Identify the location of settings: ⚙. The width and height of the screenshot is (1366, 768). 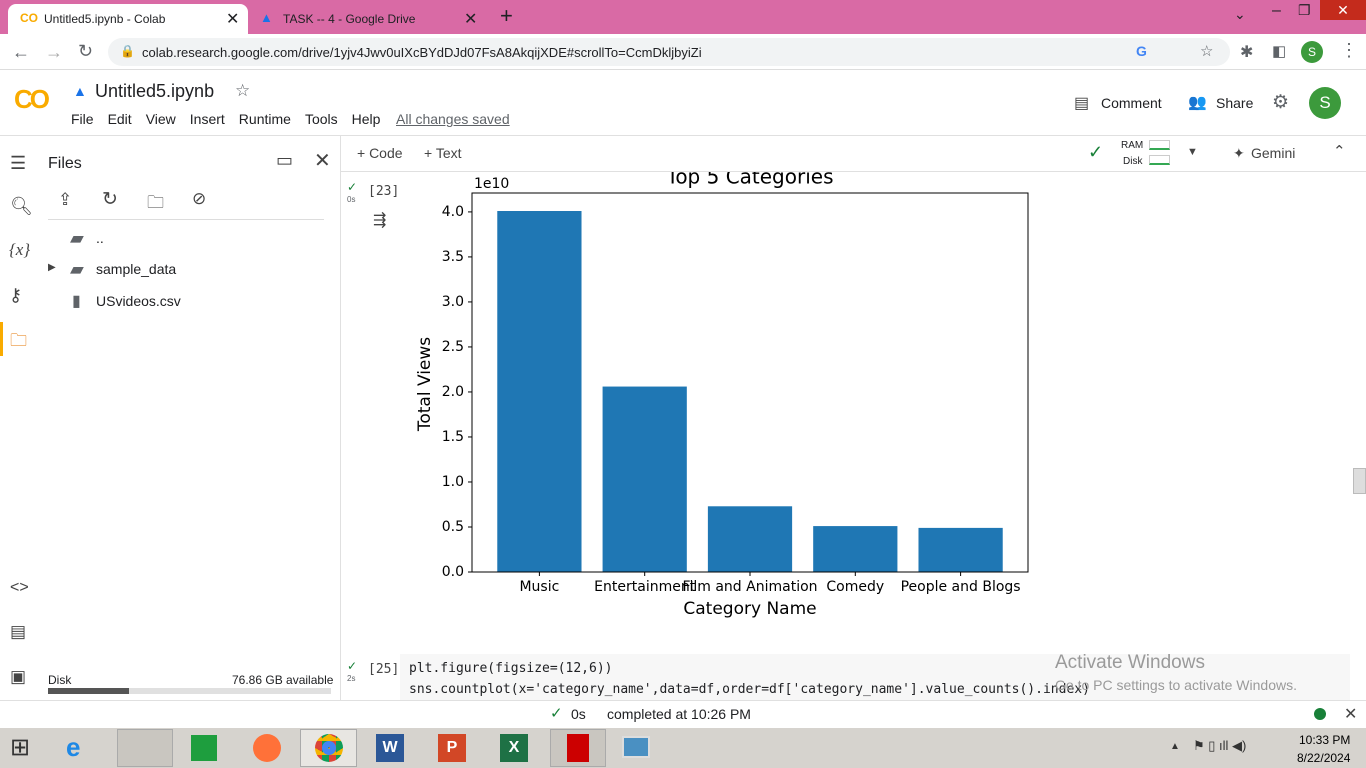
(1281, 102).